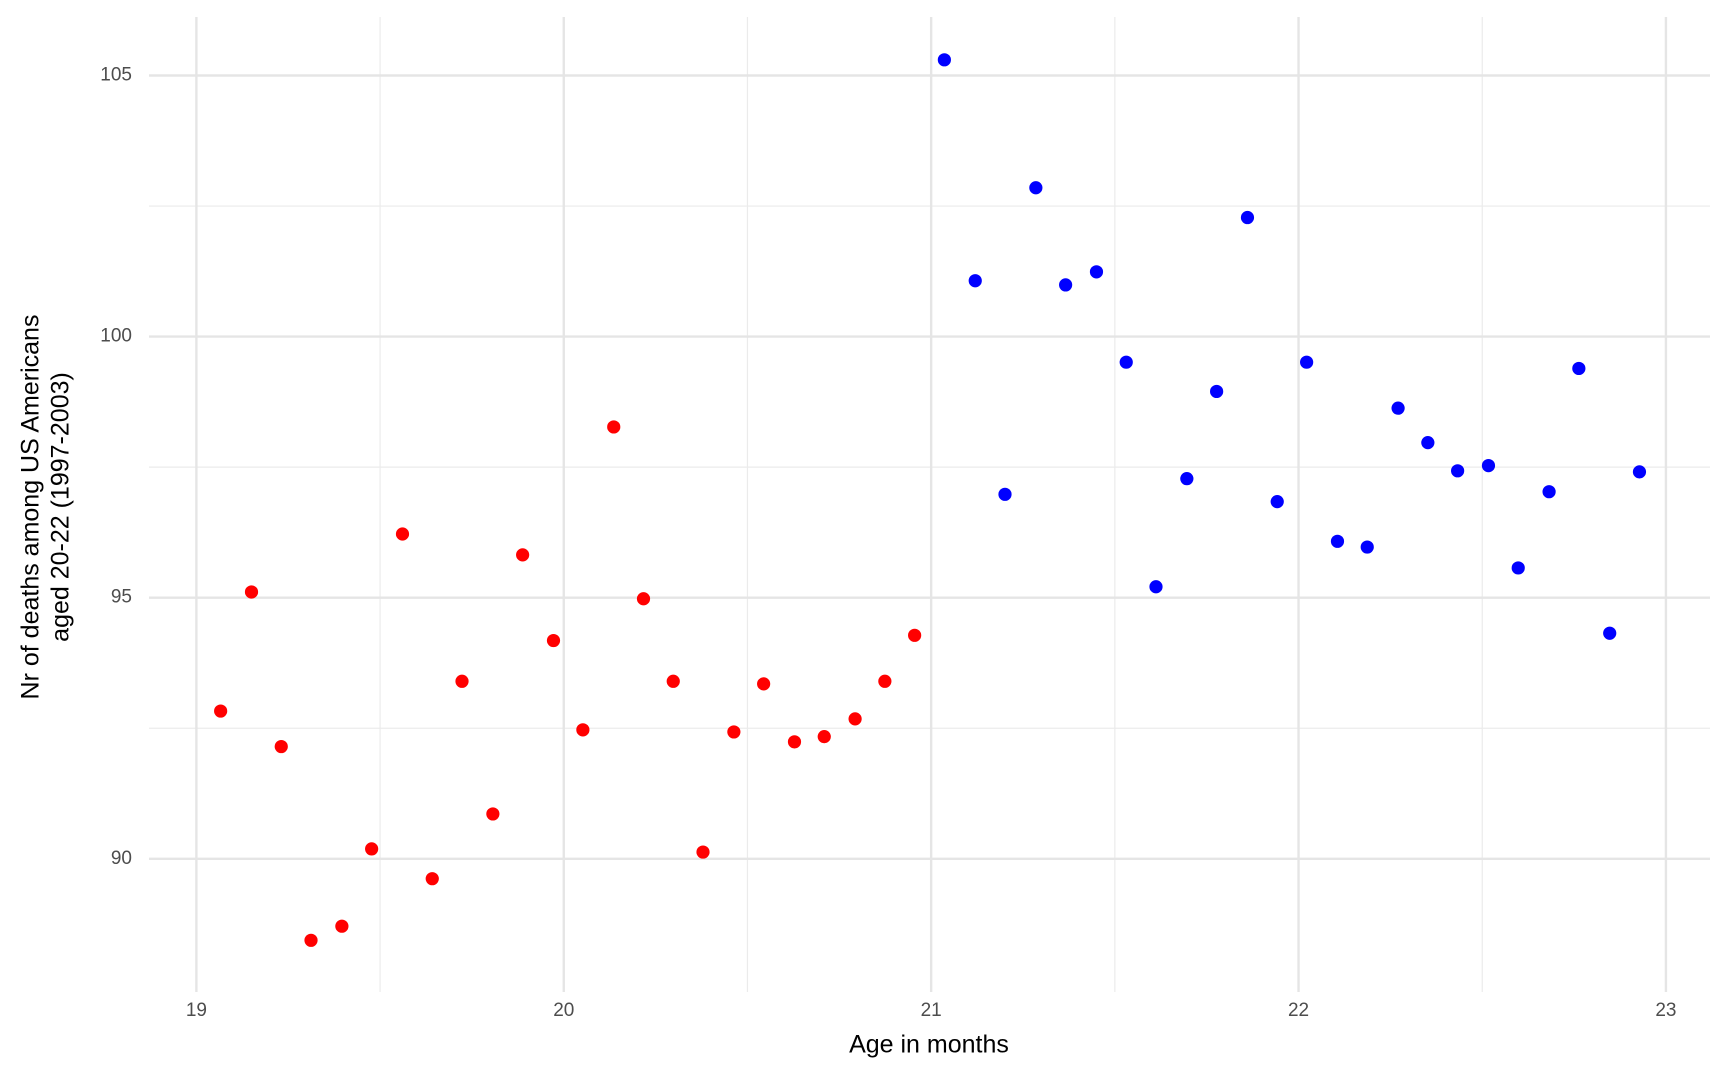  I want to click on x-tick-label: 19, so click(196, 1010).